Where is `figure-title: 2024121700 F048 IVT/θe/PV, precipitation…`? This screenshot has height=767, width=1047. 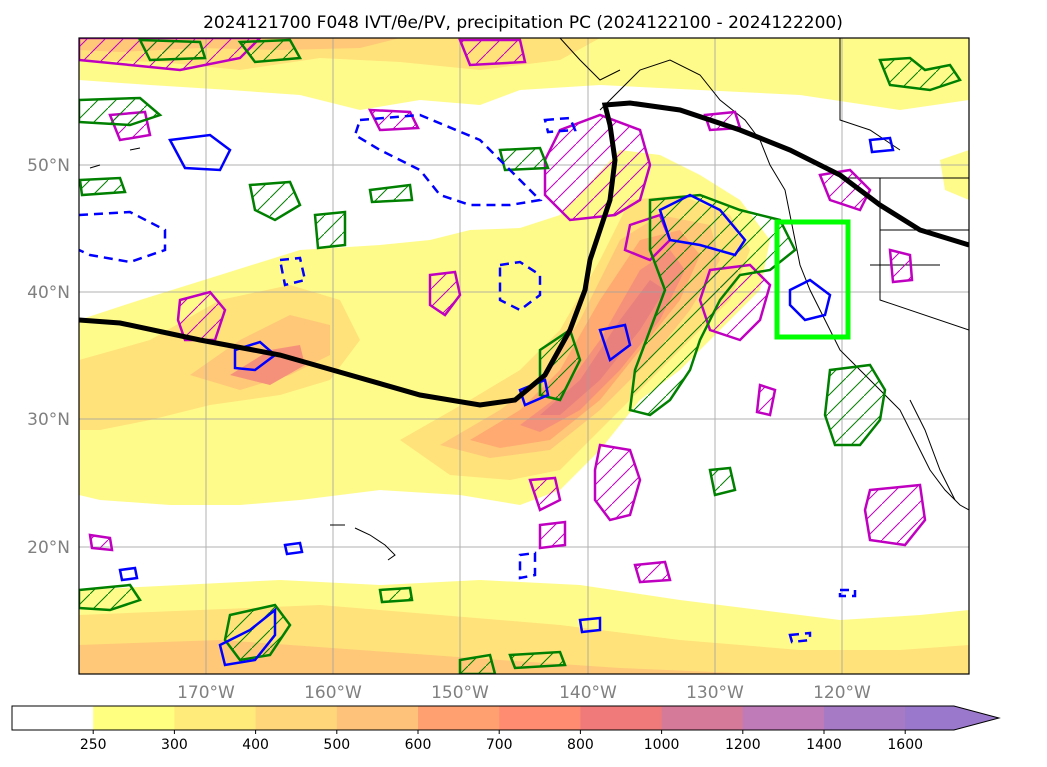
figure-title: 2024121700 F048 IVT/θe/PV, precipitation… is located at coordinates (523, 23).